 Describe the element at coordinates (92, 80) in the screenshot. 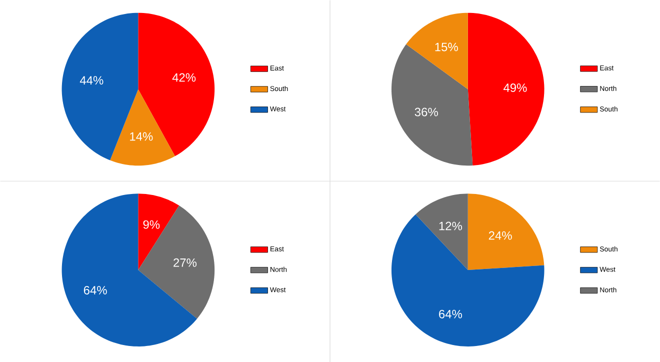

I see `data-label: 44%` at that location.